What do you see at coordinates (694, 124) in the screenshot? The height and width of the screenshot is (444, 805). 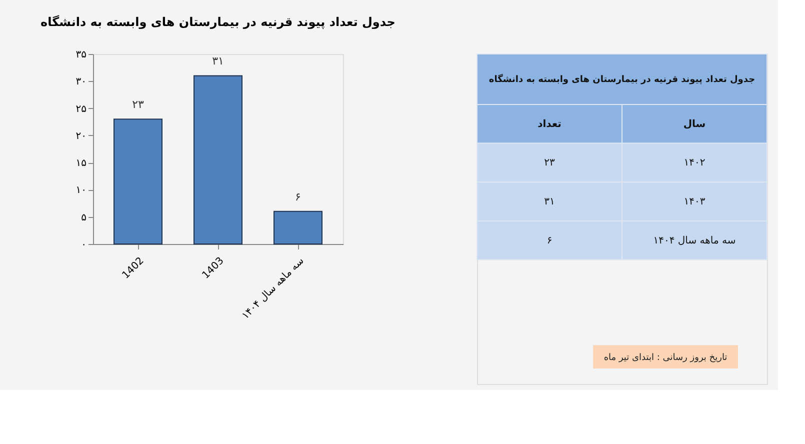 I see `text: سال` at bounding box center [694, 124].